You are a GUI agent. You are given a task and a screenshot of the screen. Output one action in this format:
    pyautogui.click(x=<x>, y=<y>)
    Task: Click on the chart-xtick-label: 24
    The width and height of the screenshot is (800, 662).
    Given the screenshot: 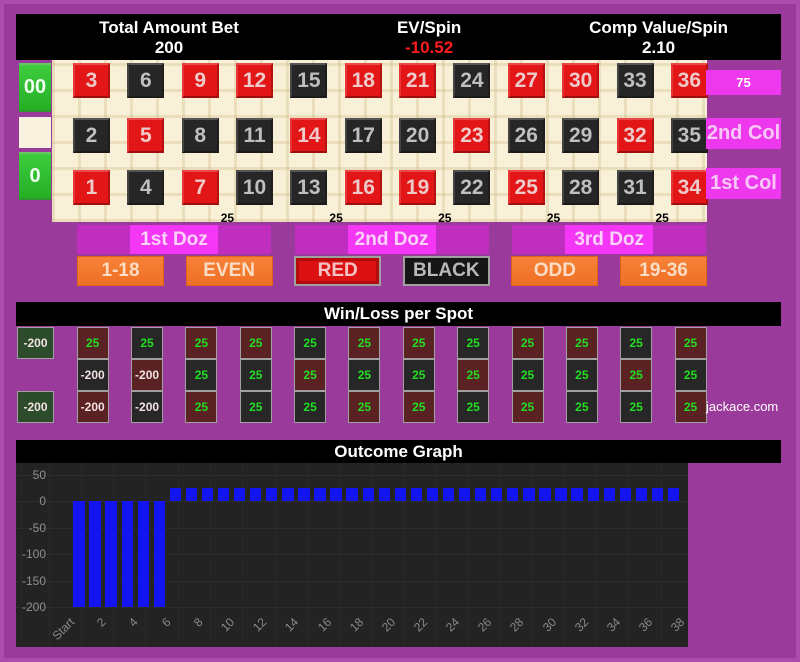 What is the action you would take?
    pyautogui.click(x=453, y=625)
    